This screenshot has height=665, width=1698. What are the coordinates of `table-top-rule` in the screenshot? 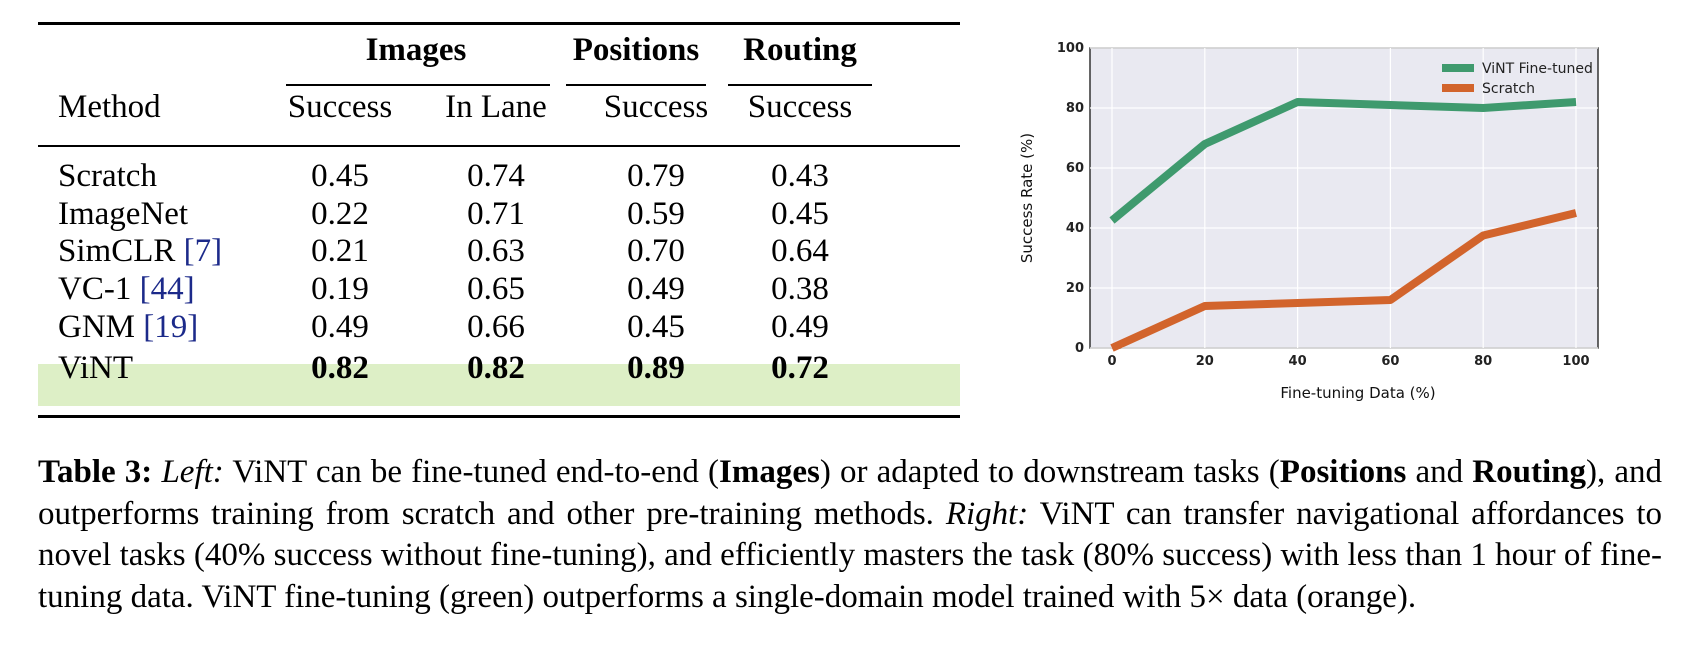 It's located at (499, 23).